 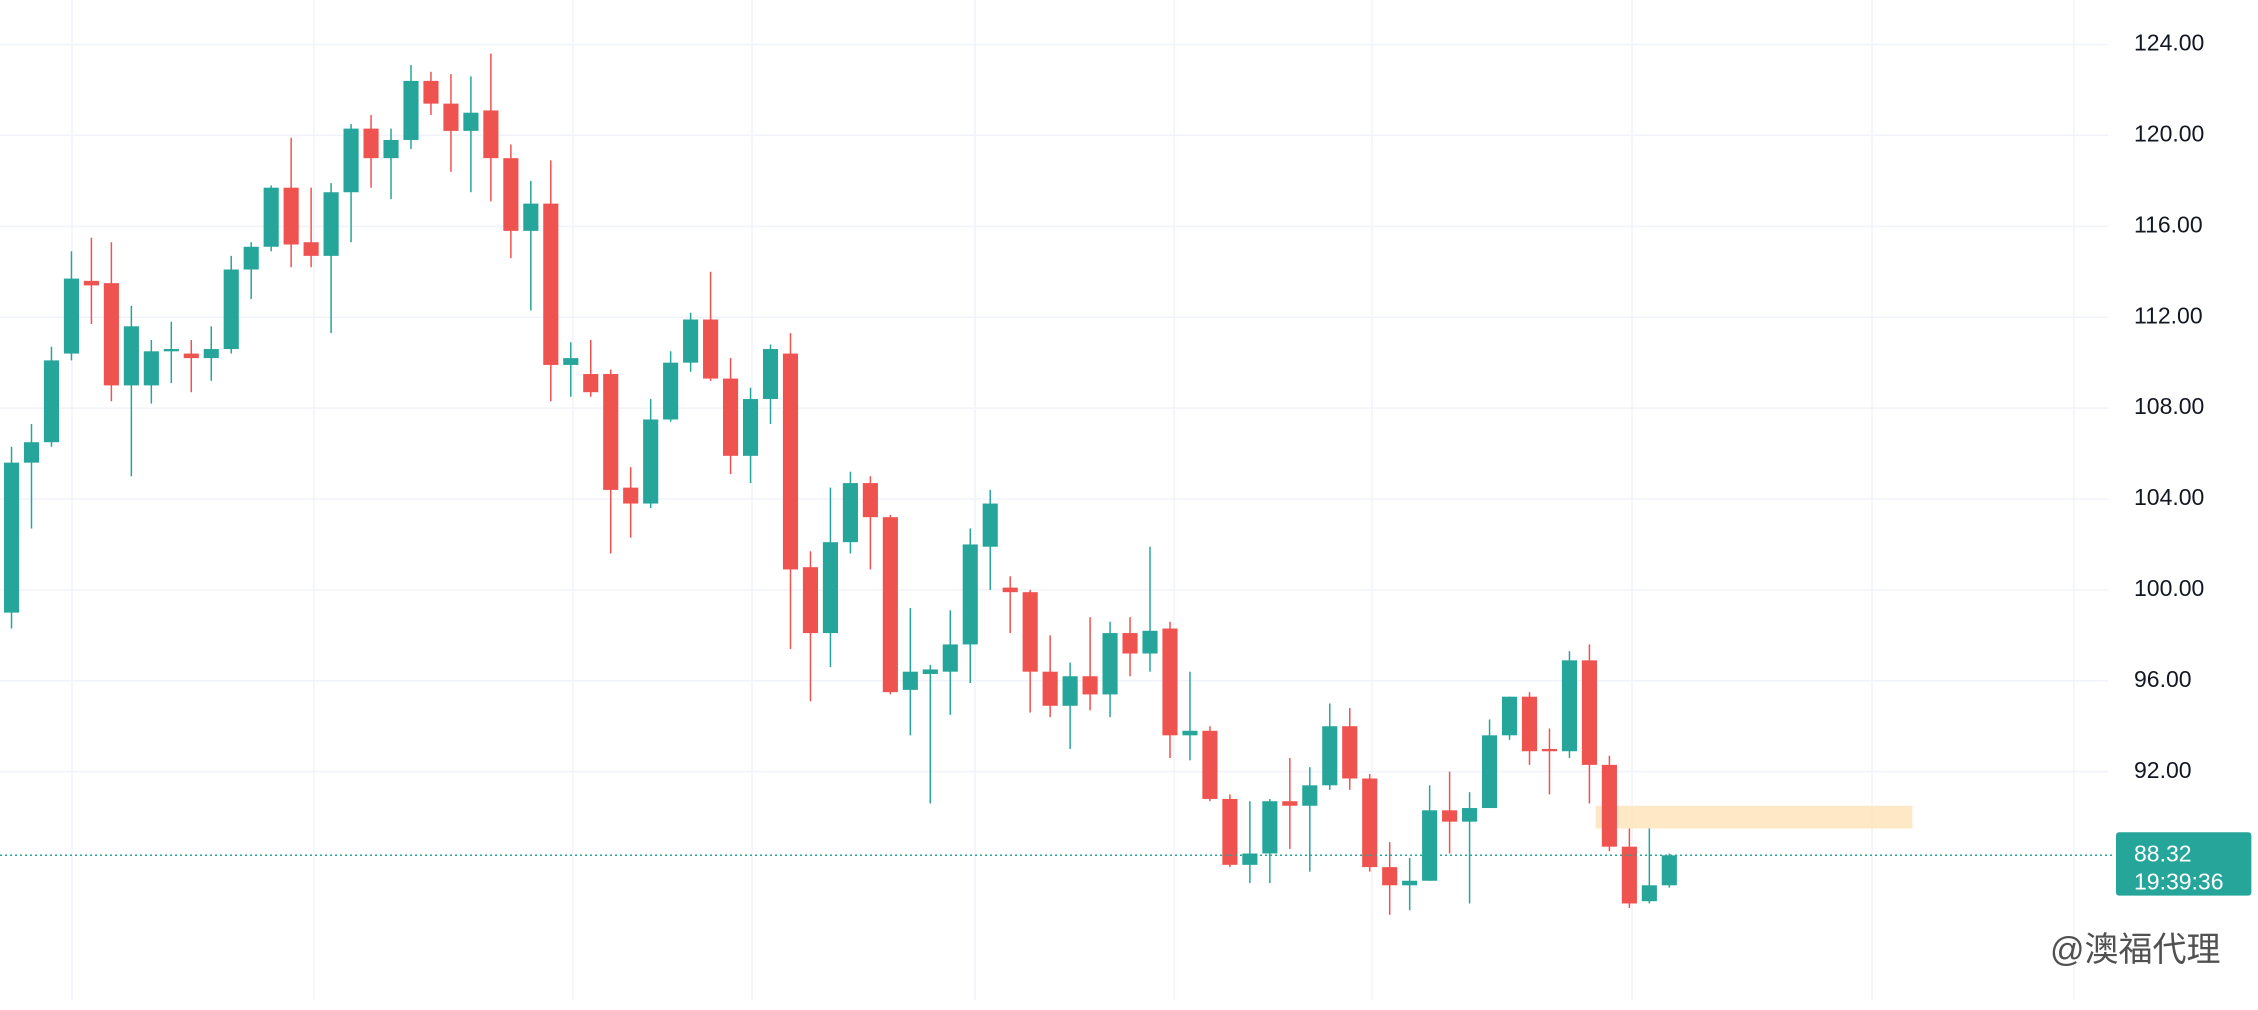 What do you see at coordinates (2168, 224) in the screenshot?
I see `y-tick-label: 116.00` at bounding box center [2168, 224].